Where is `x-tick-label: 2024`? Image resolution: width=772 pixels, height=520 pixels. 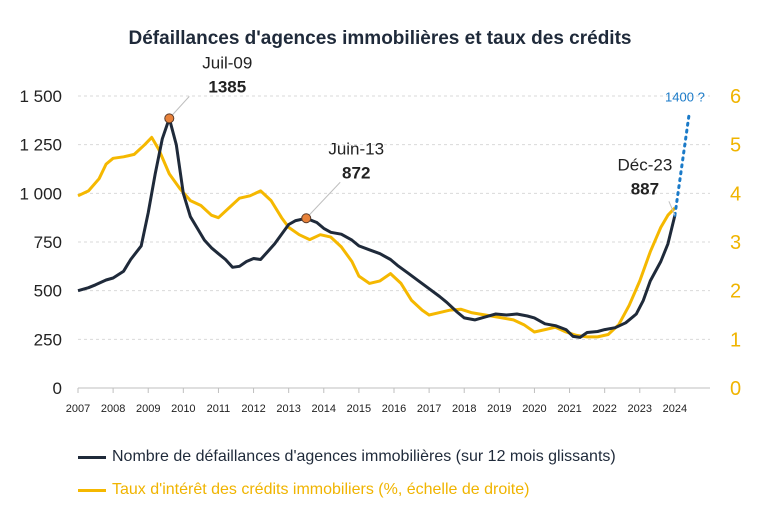 x-tick-label: 2024 is located at coordinates (675, 409).